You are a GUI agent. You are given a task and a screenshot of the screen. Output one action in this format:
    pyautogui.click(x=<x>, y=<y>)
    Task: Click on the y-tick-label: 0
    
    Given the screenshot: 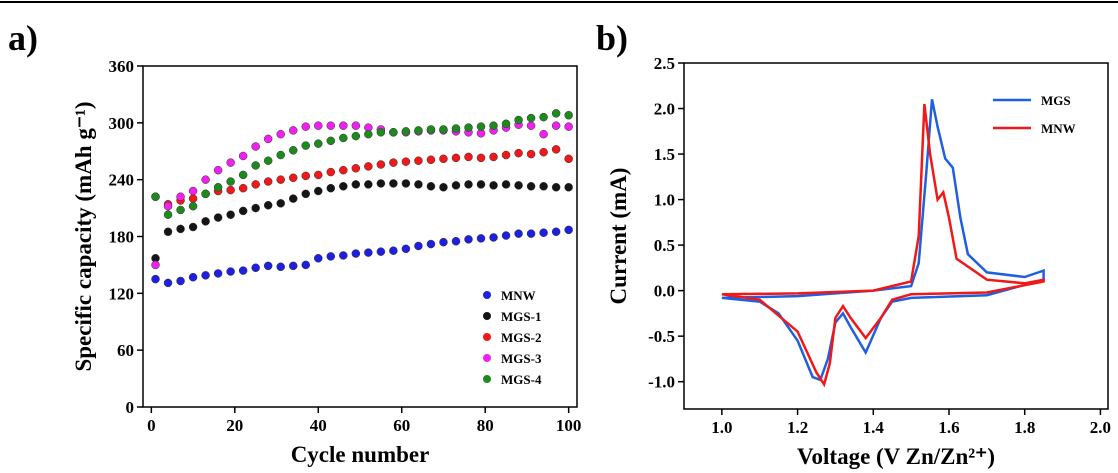 What is the action you would take?
    pyautogui.click(x=130, y=407)
    